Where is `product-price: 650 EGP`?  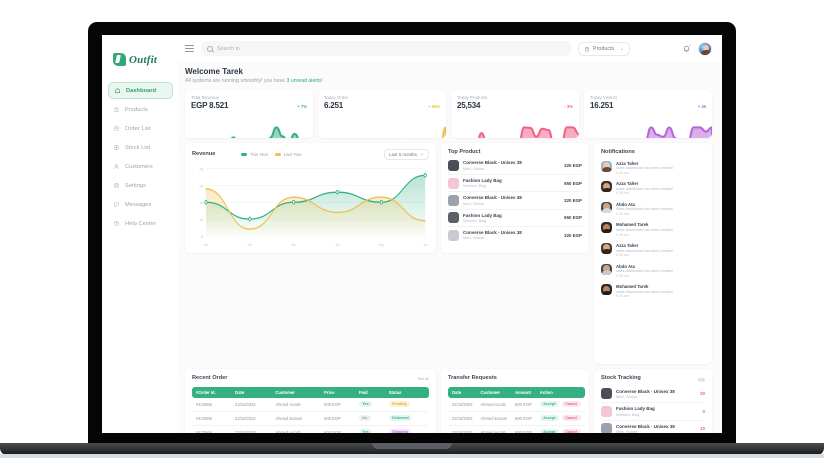 product-price: 650 EGP is located at coordinates (573, 183).